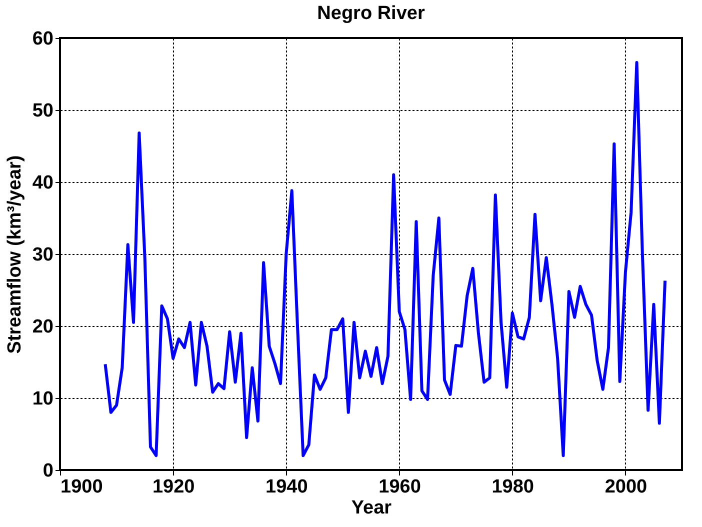  I want to click on x-tick-label: 1940, so click(287, 487).